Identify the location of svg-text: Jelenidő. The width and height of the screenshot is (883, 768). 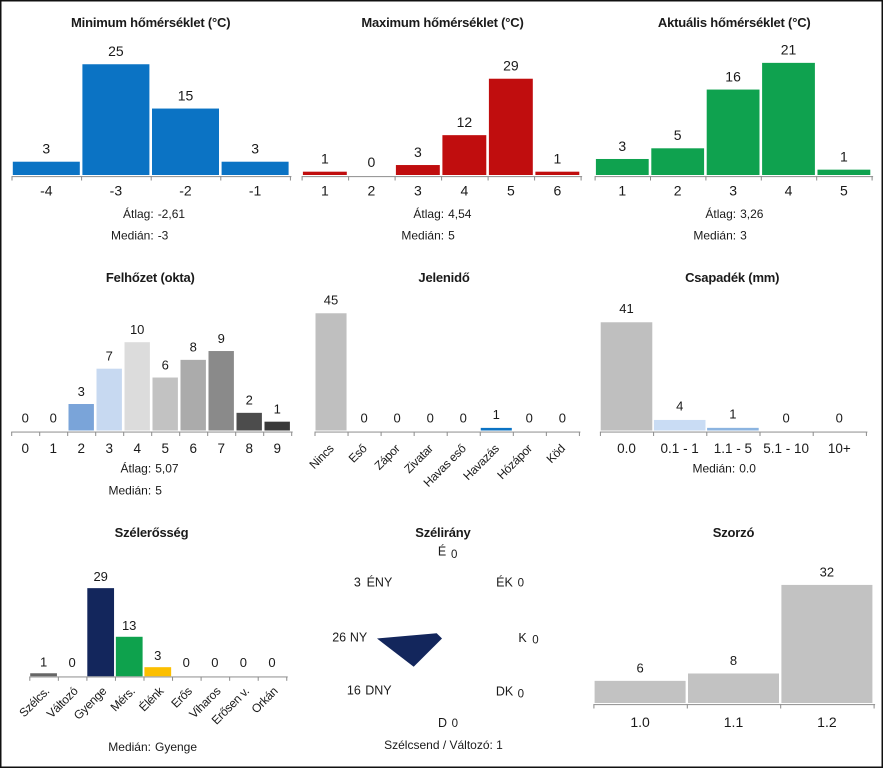
(443, 277).